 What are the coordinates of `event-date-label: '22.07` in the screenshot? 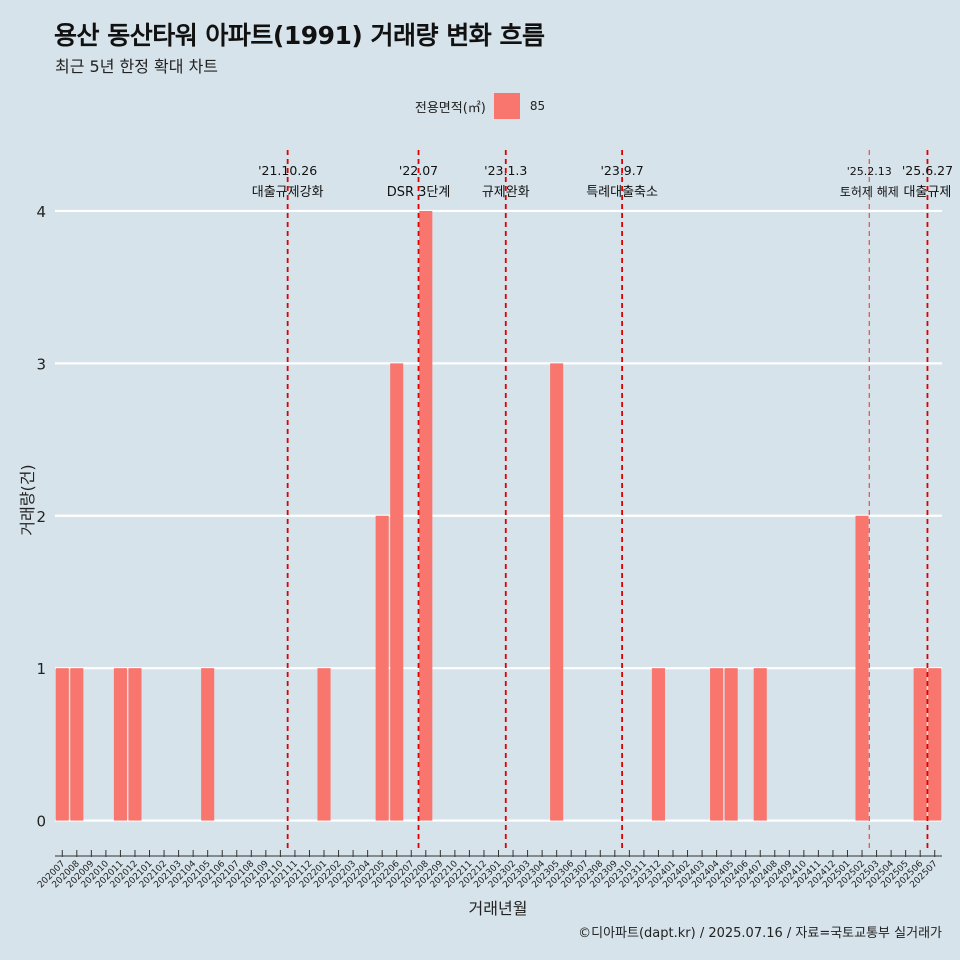 It's located at (418, 170).